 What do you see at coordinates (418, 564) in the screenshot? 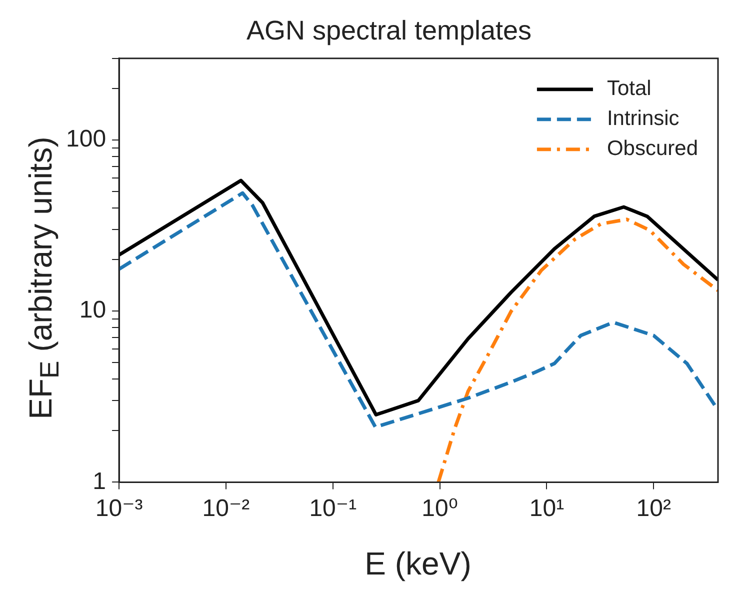
I see `x-axis-title: E (keV)` at bounding box center [418, 564].